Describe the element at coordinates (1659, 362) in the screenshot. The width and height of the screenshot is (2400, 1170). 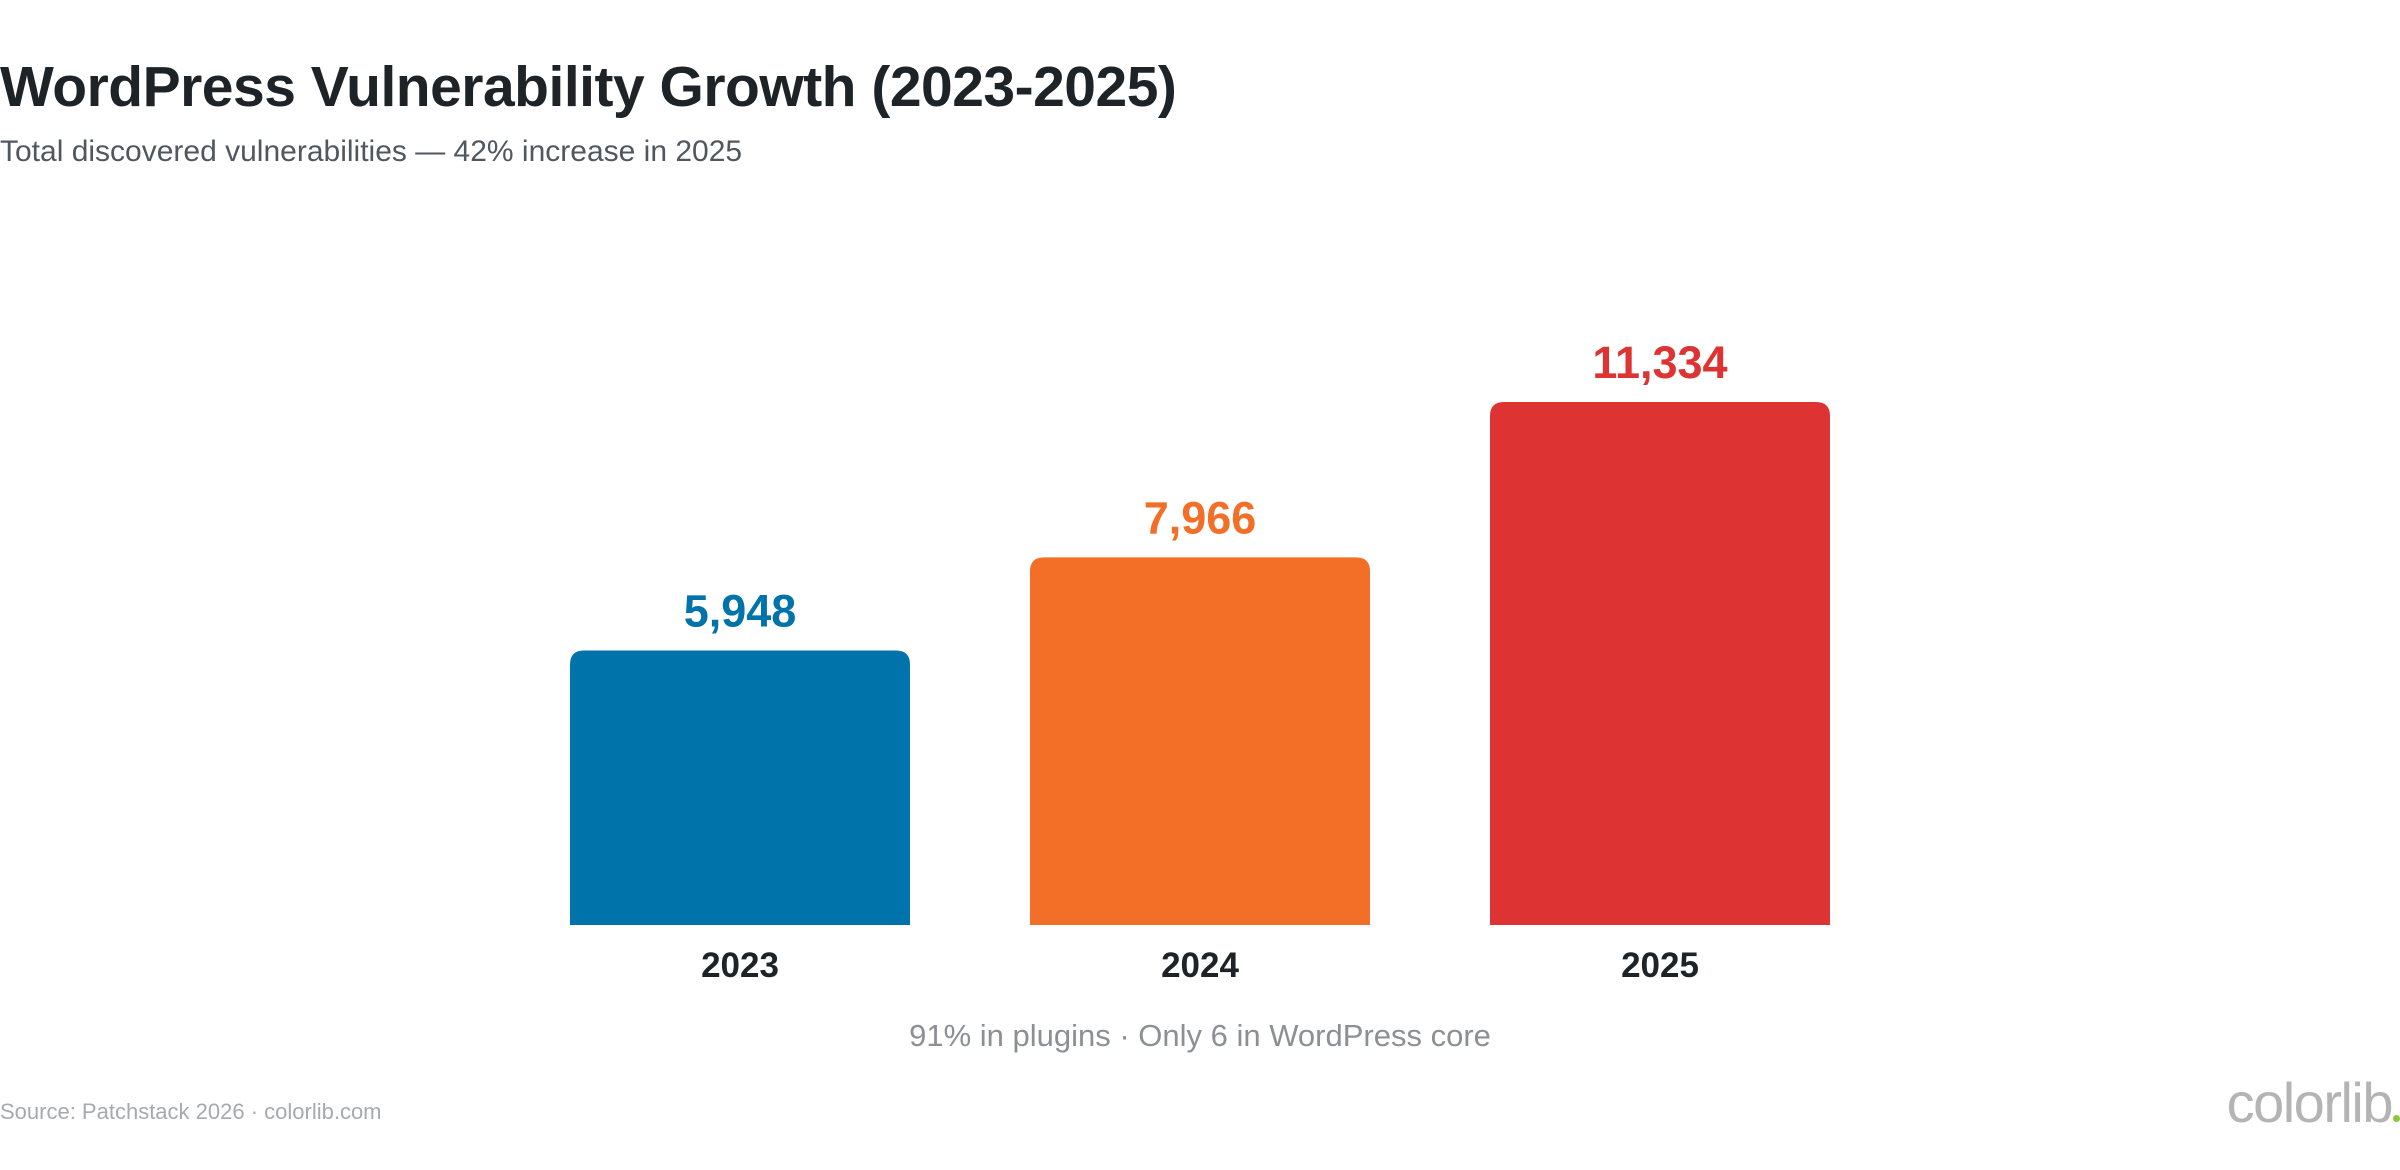
I see `value-label-2025: 11,334` at that location.